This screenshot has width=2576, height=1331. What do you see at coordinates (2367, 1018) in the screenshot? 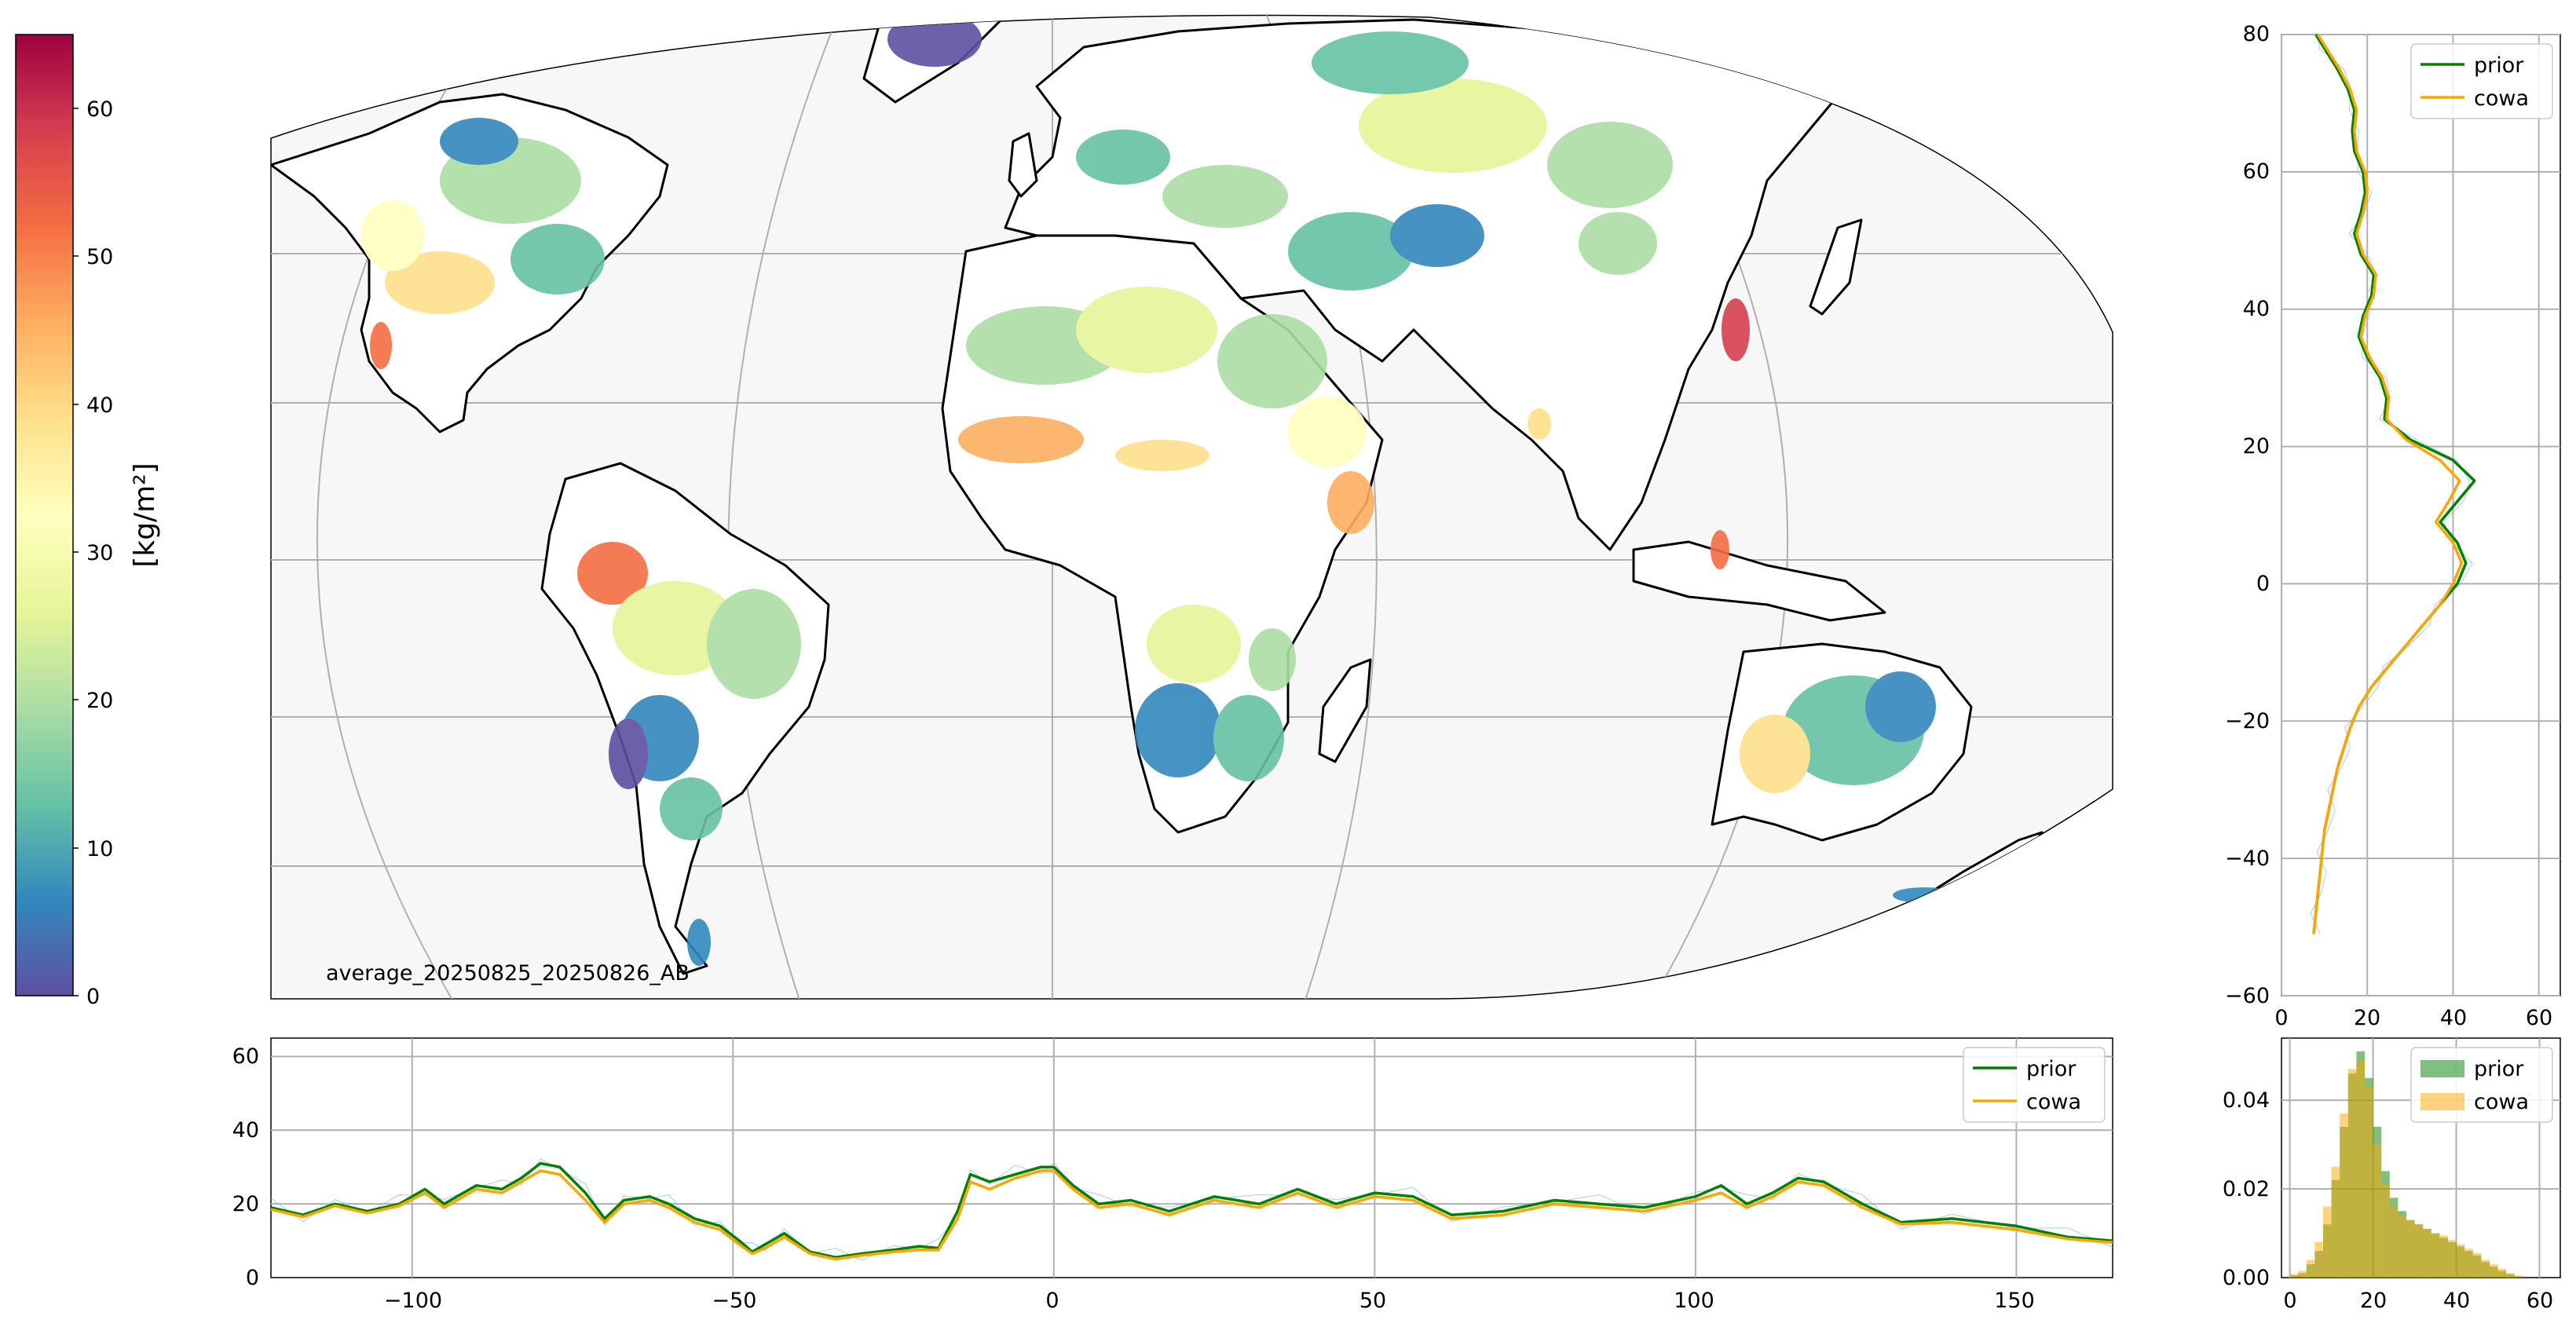
I see `lat-x-tick: 20` at bounding box center [2367, 1018].